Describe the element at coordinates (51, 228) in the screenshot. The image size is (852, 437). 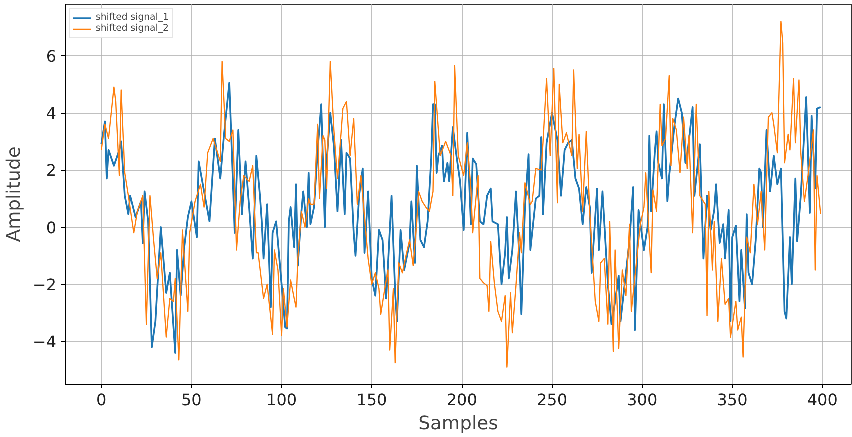
I see `y-tick-label: 0` at that location.